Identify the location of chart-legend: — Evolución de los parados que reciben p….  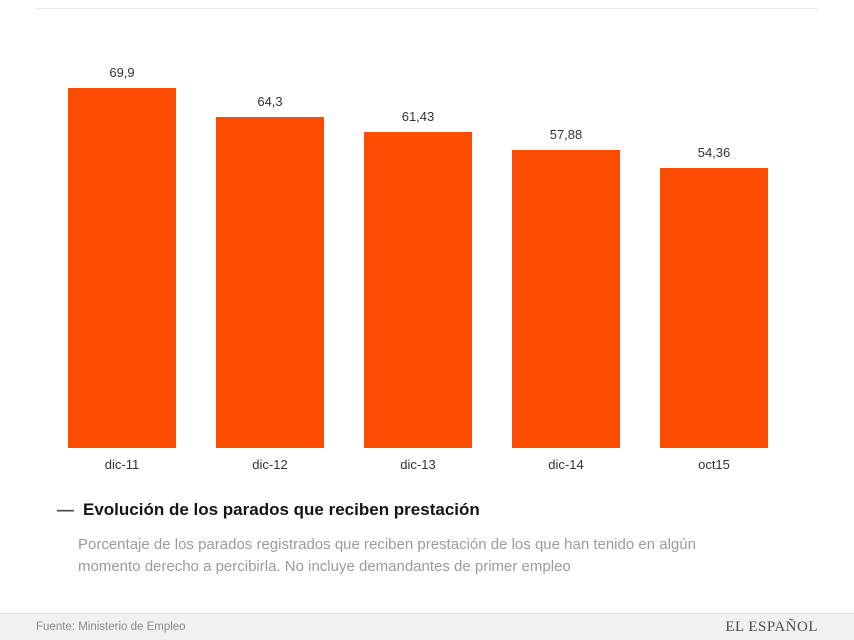
(268, 510).